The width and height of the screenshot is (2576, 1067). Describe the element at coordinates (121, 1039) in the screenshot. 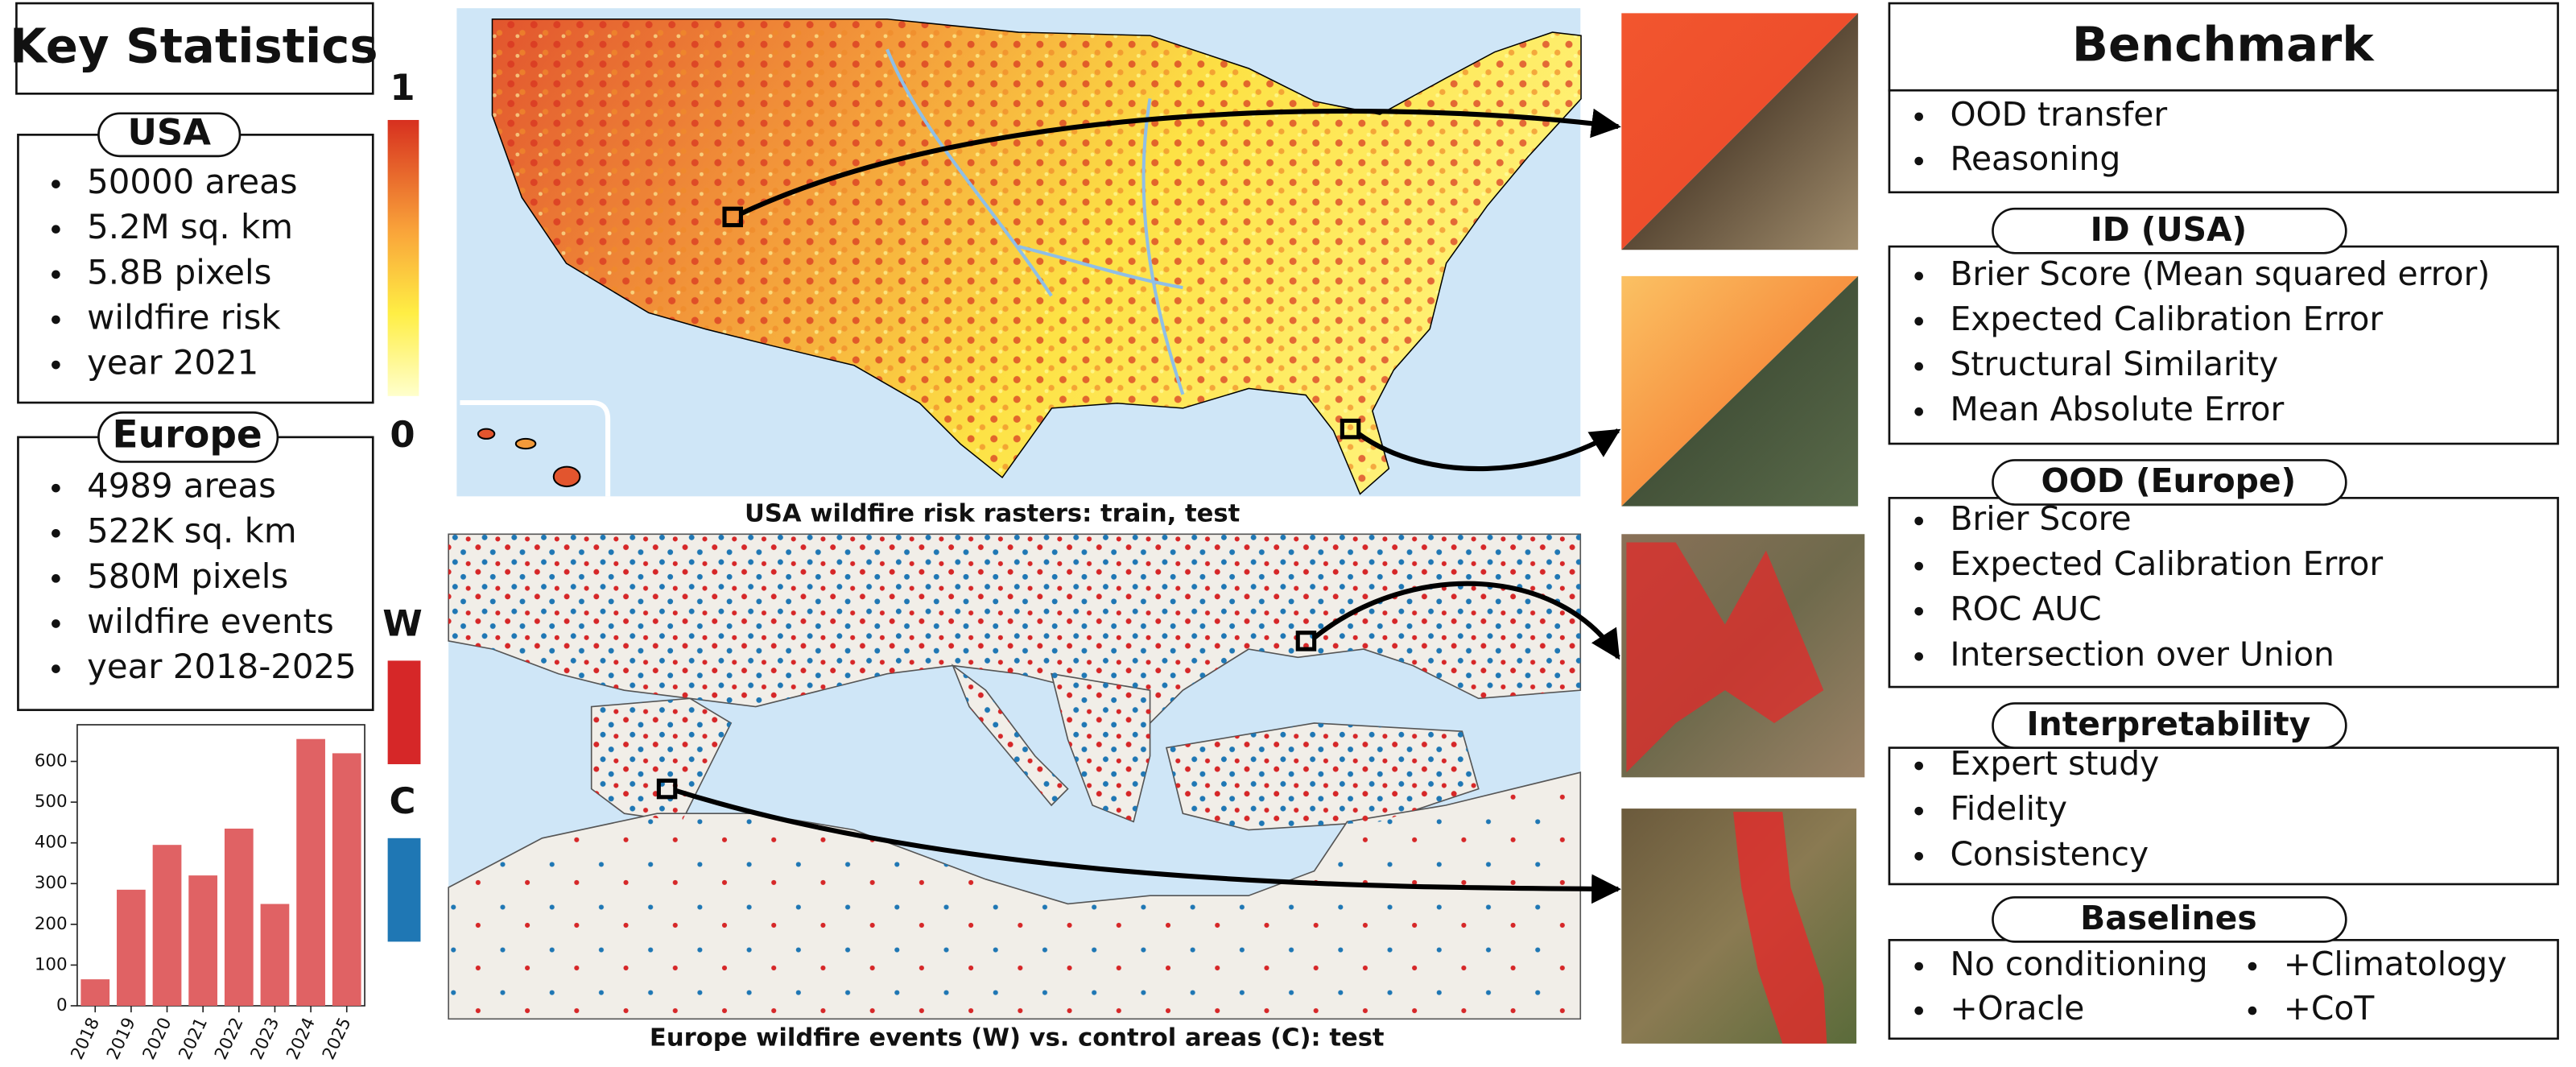

I see `x-tick-label: 2019` at that location.